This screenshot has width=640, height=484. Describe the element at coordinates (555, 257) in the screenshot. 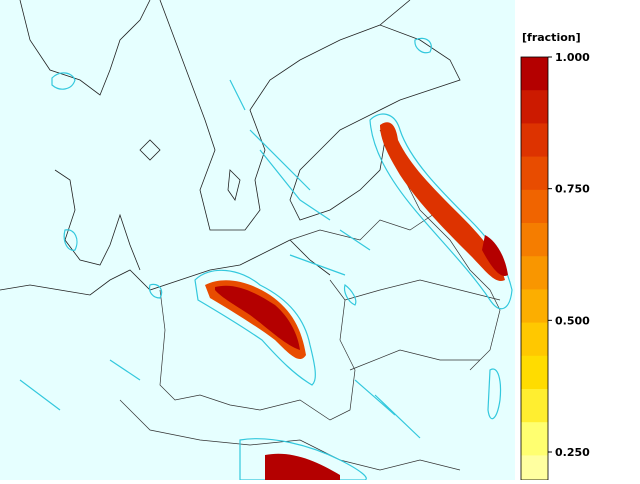

I see `colorbar: [fraction] 1.000 0.750 0.500 0.250` at that location.